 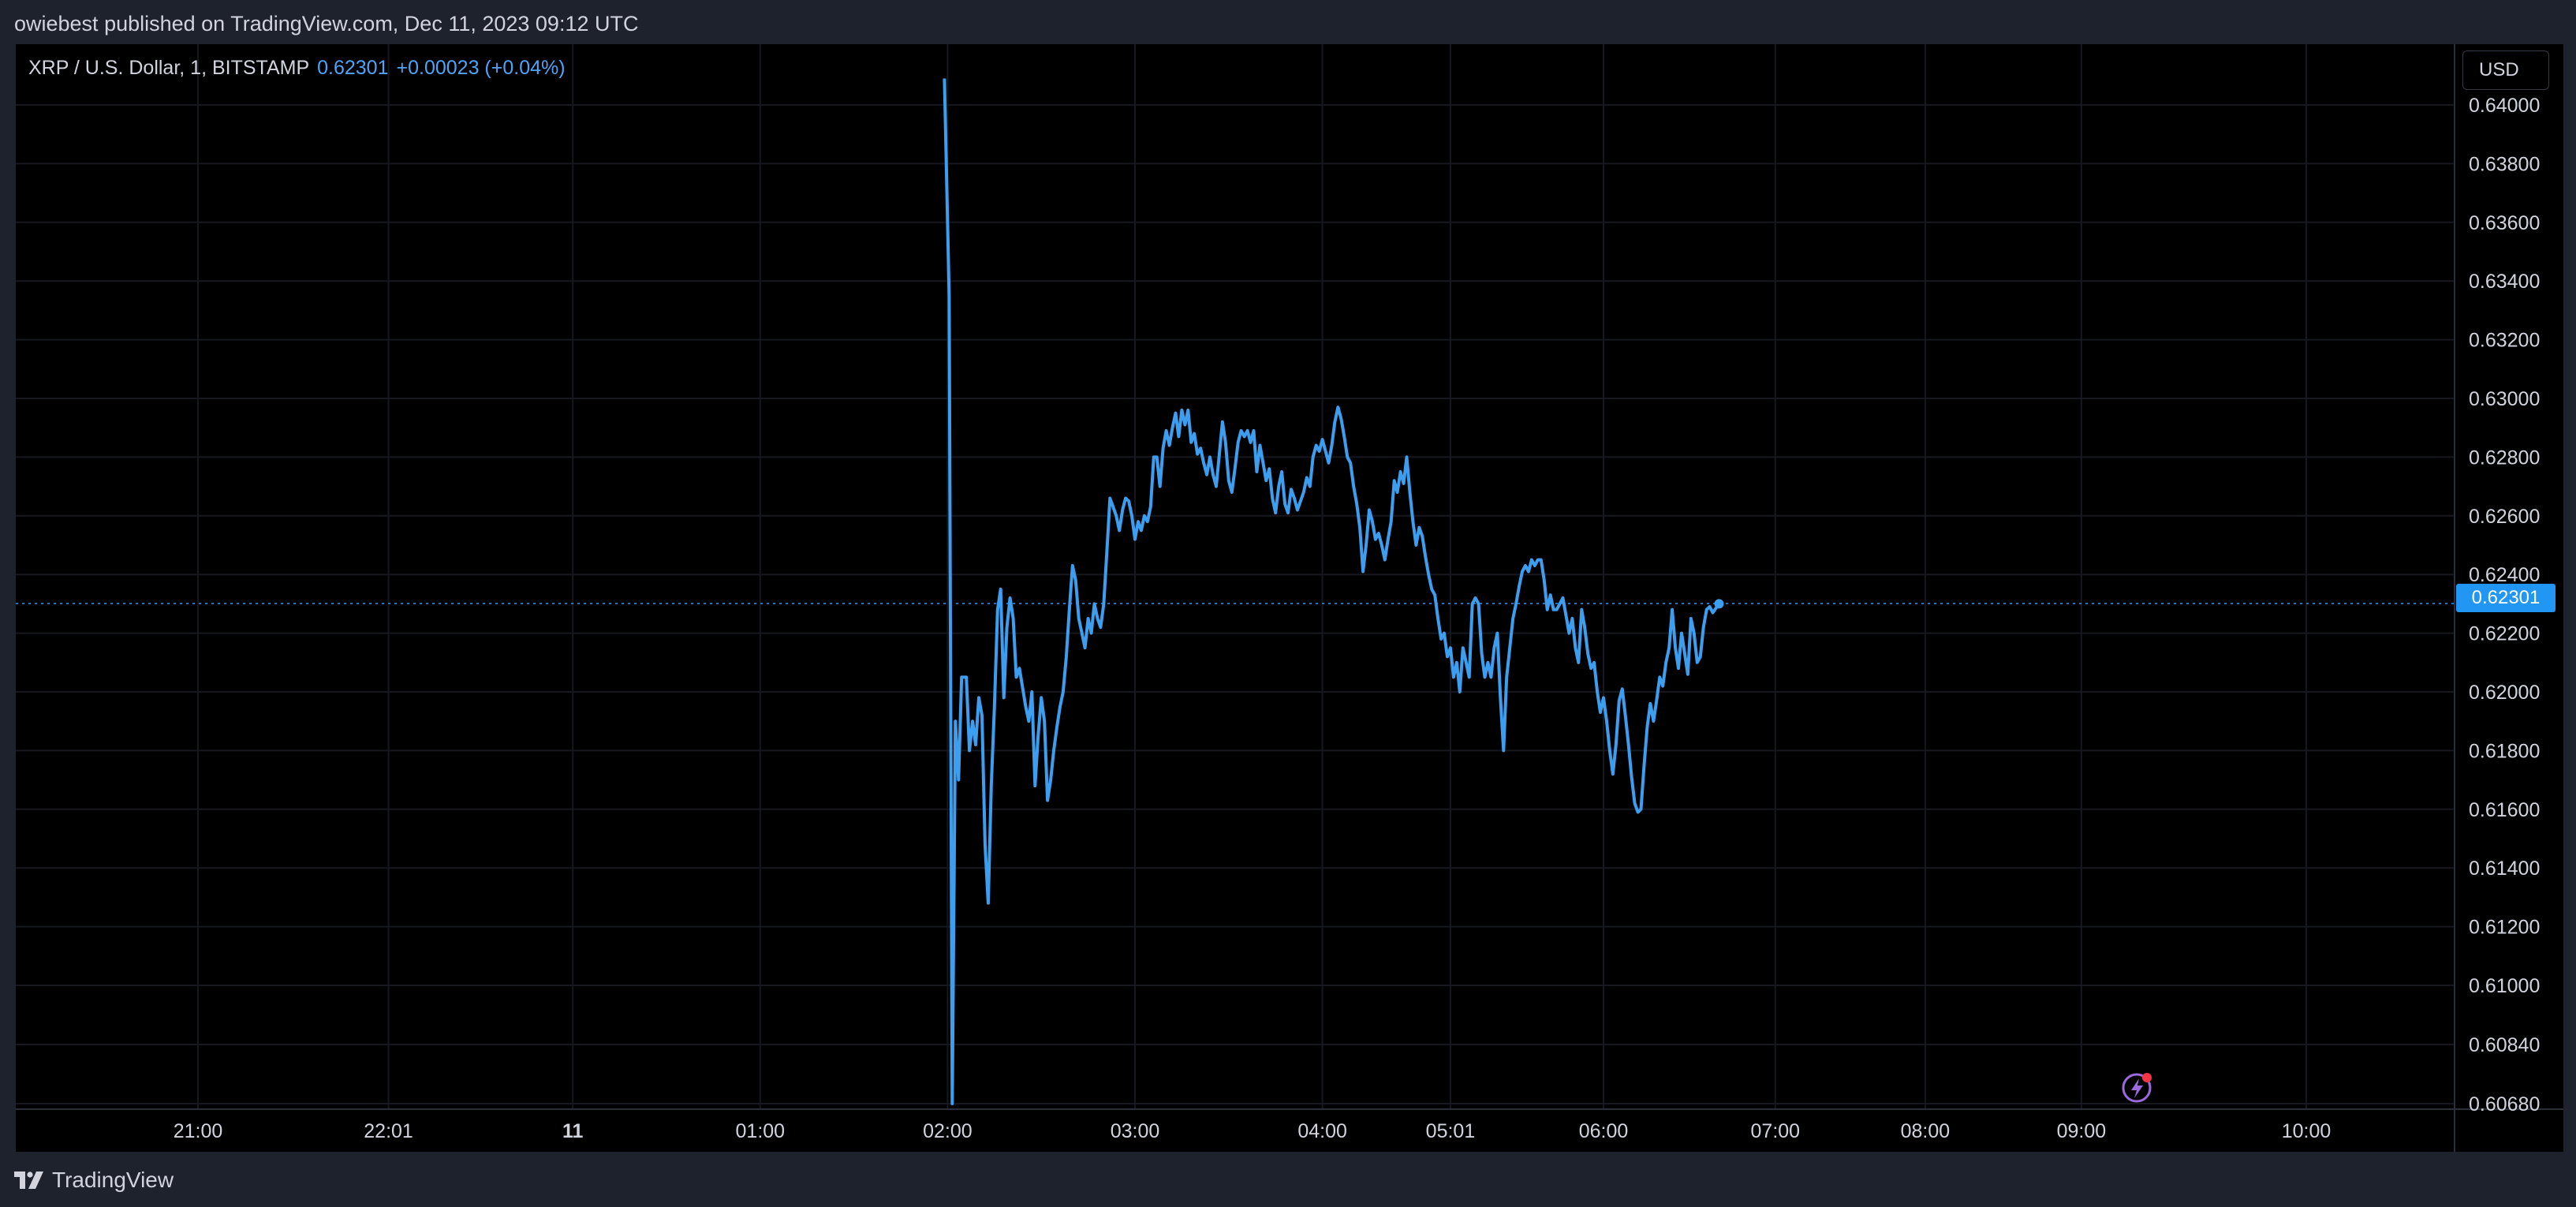 I want to click on symbol-title: XRP / U.S. Dollar, 1, BITSTAMP, so click(x=169, y=68).